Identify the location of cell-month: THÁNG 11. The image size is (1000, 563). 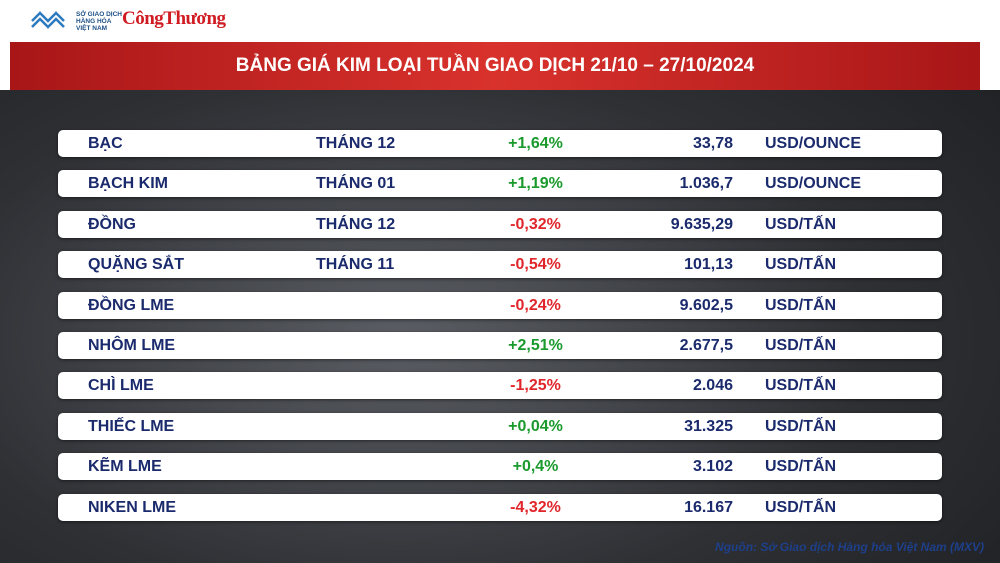
(355, 265).